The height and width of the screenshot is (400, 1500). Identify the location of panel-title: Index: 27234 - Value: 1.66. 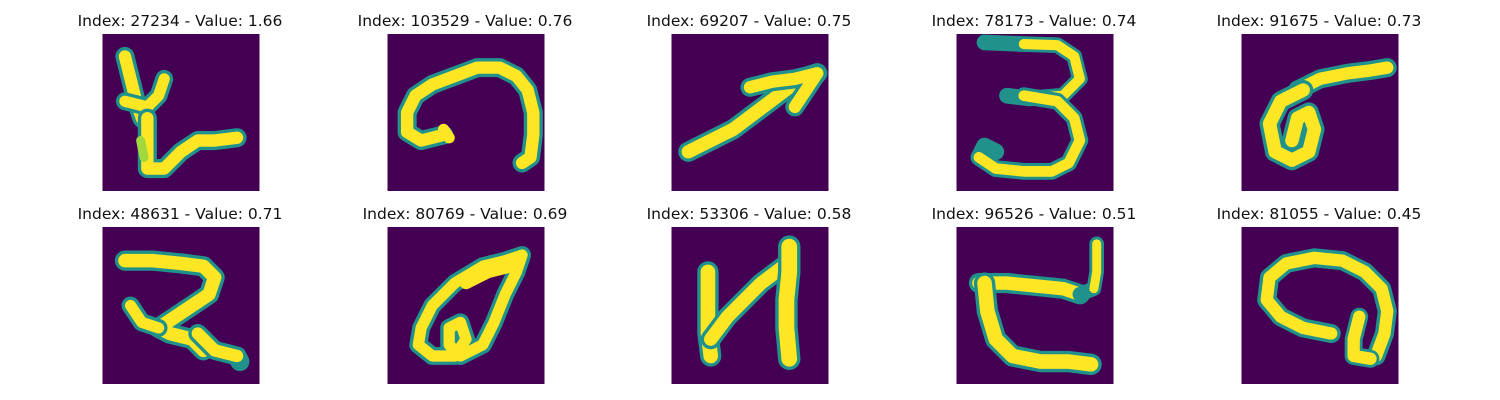
(180, 21).